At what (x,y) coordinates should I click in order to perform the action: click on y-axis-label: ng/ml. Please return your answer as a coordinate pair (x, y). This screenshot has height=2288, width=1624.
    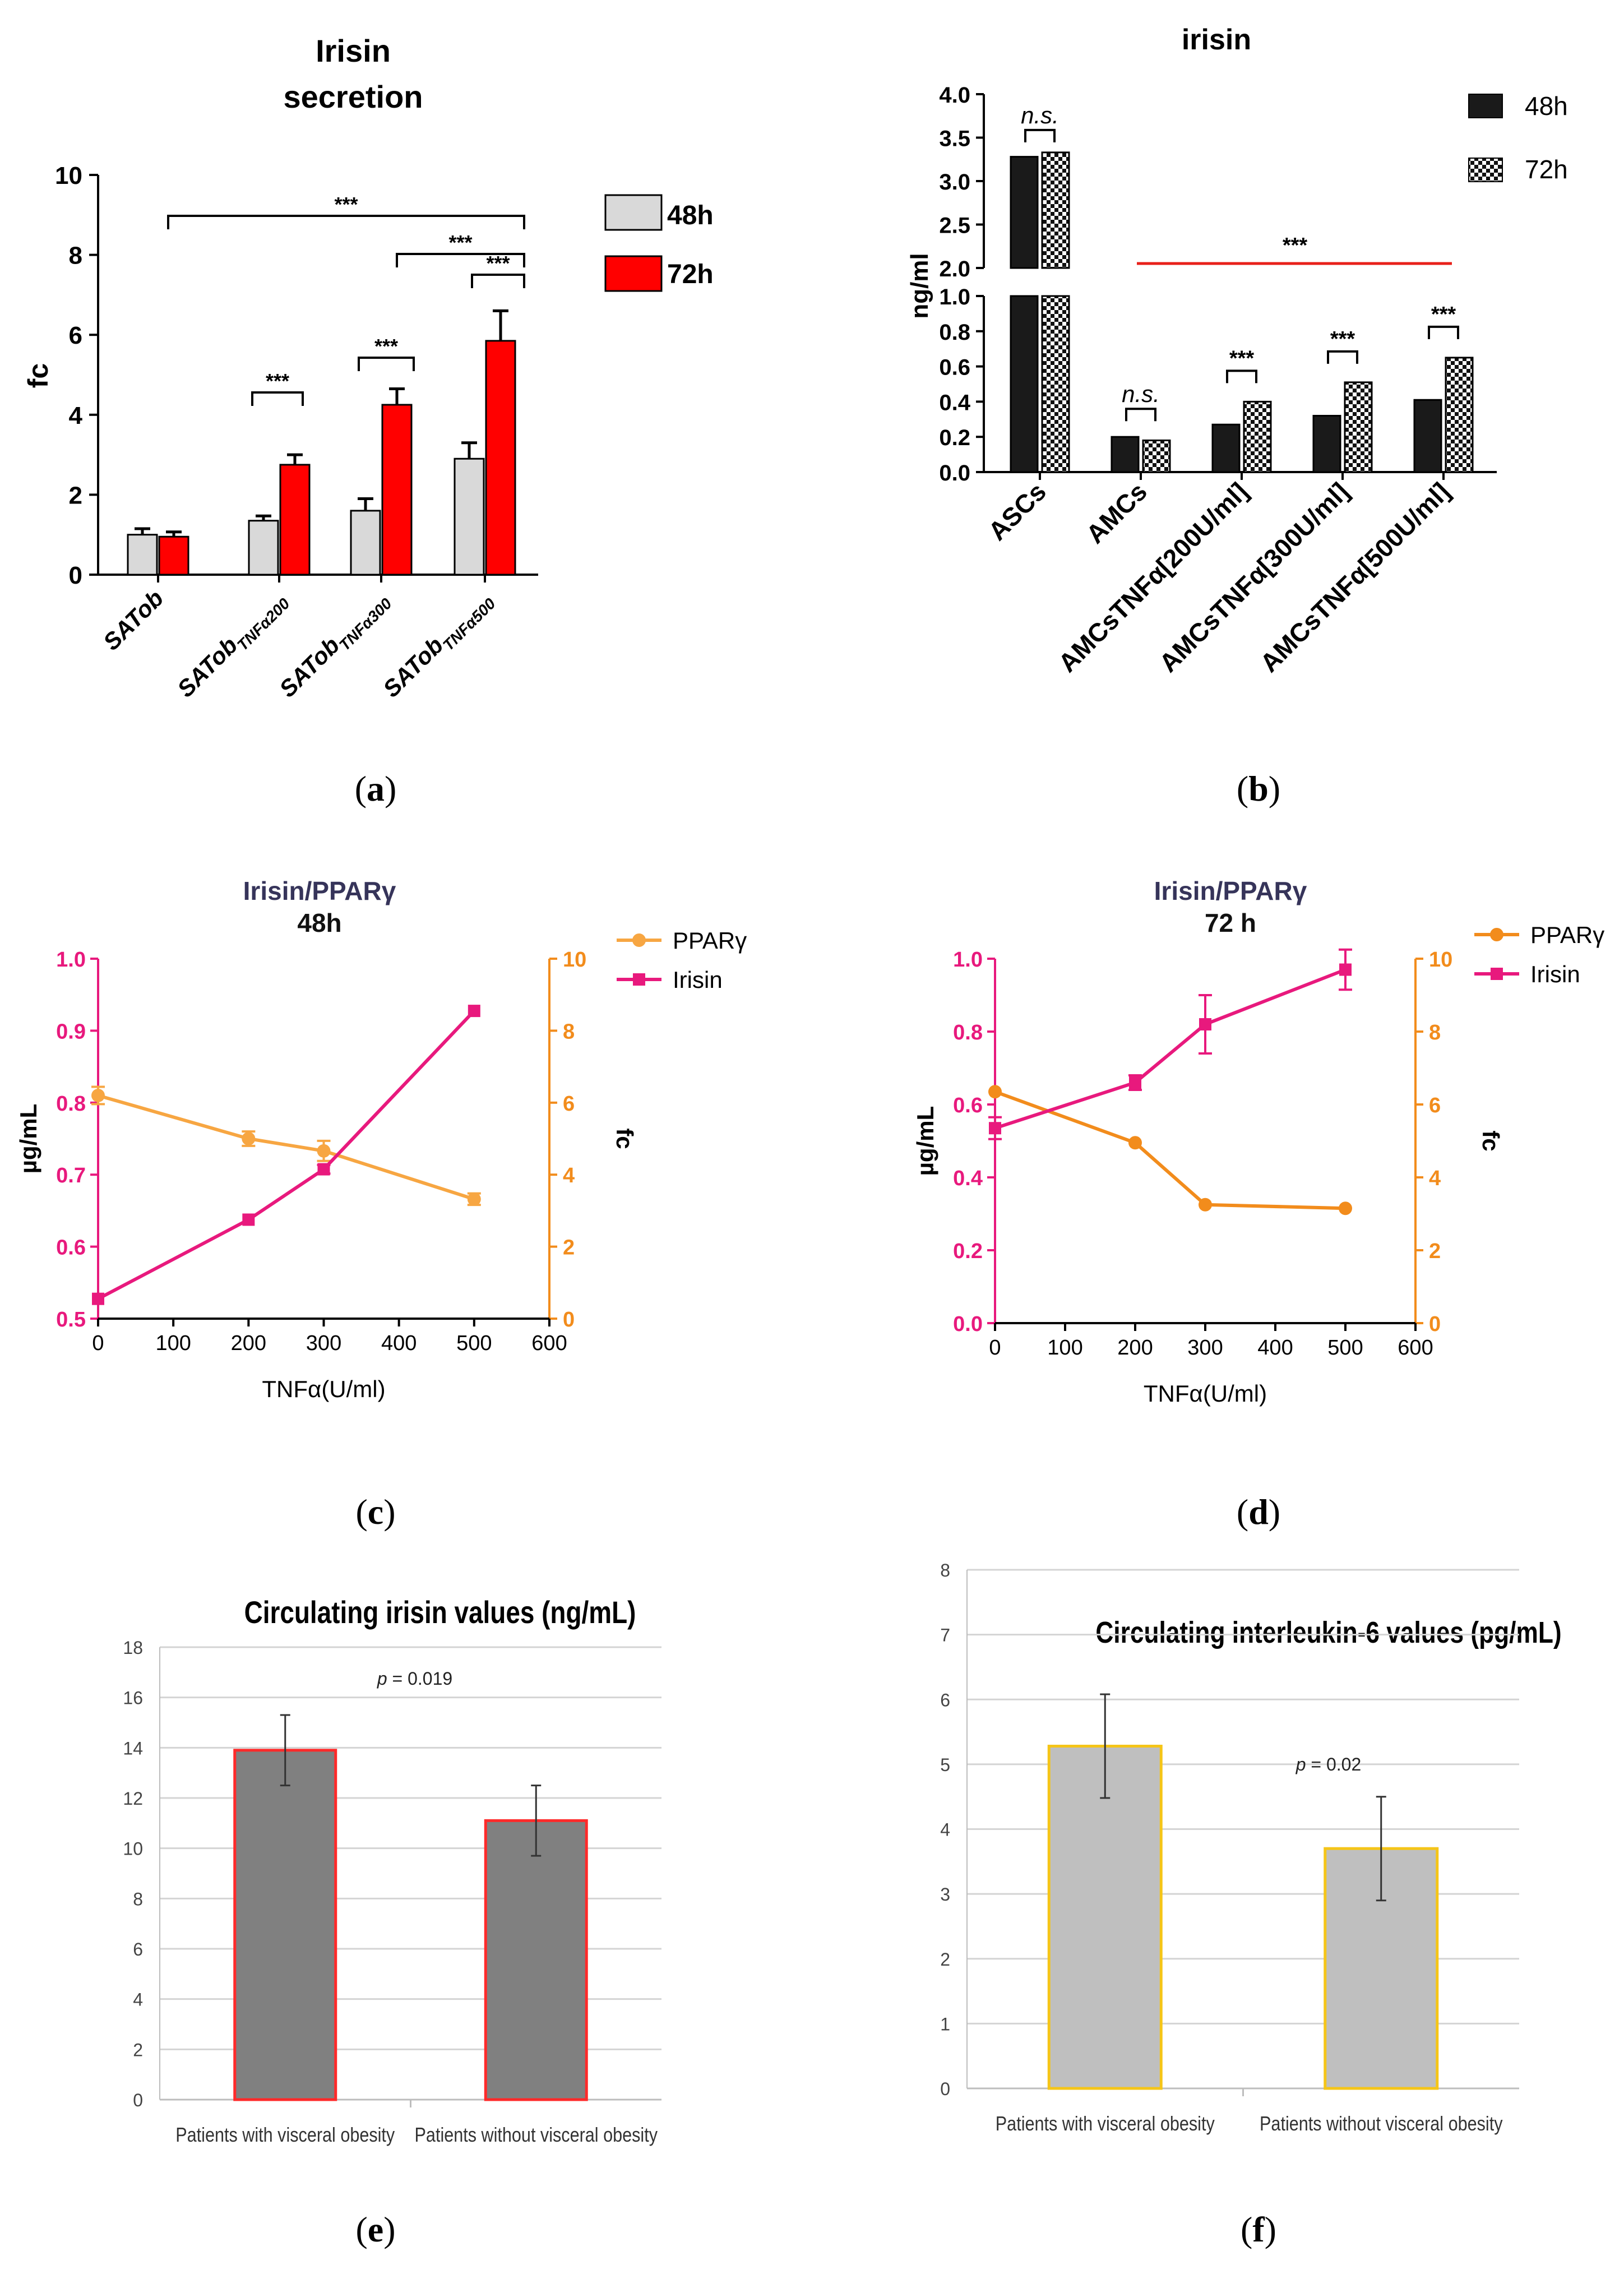
    Looking at the image, I should click on (920, 285).